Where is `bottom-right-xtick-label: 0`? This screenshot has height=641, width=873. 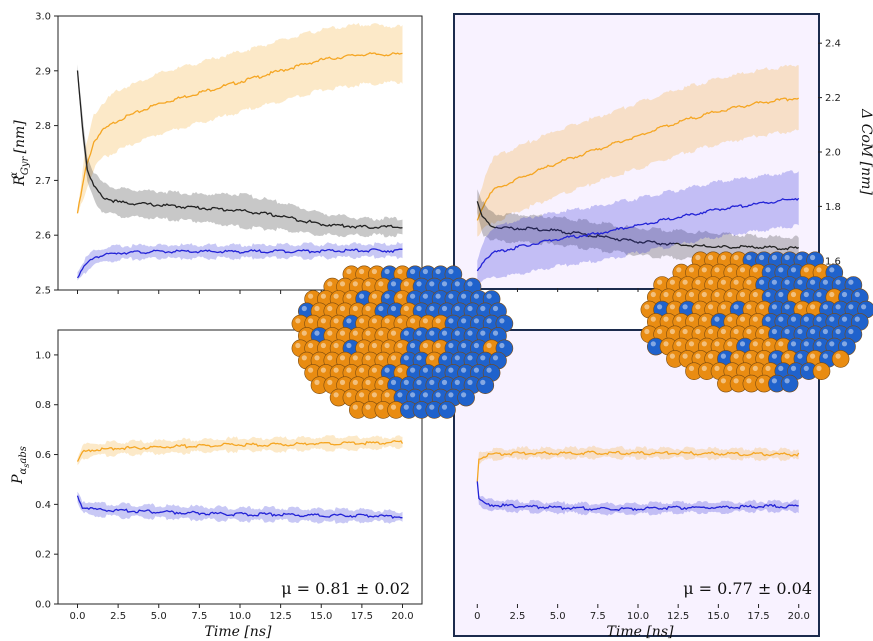
bottom-right-xtick-label: 0 is located at coordinates (477, 616).